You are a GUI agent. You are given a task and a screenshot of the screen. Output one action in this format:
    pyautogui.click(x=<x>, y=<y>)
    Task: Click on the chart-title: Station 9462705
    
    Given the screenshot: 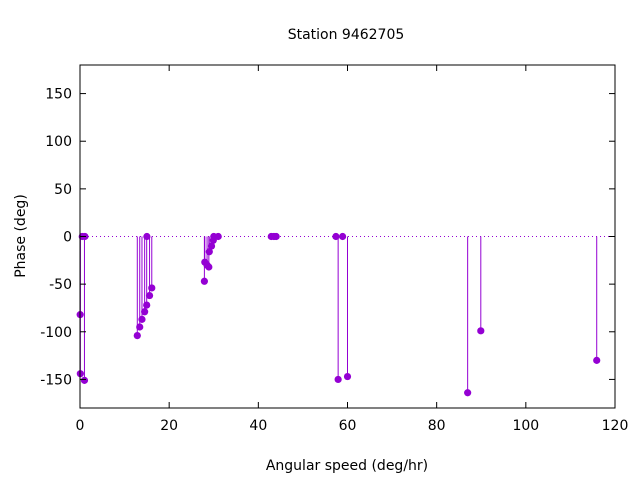 What is the action you would take?
    pyautogui.click(x=346, y=35)
    